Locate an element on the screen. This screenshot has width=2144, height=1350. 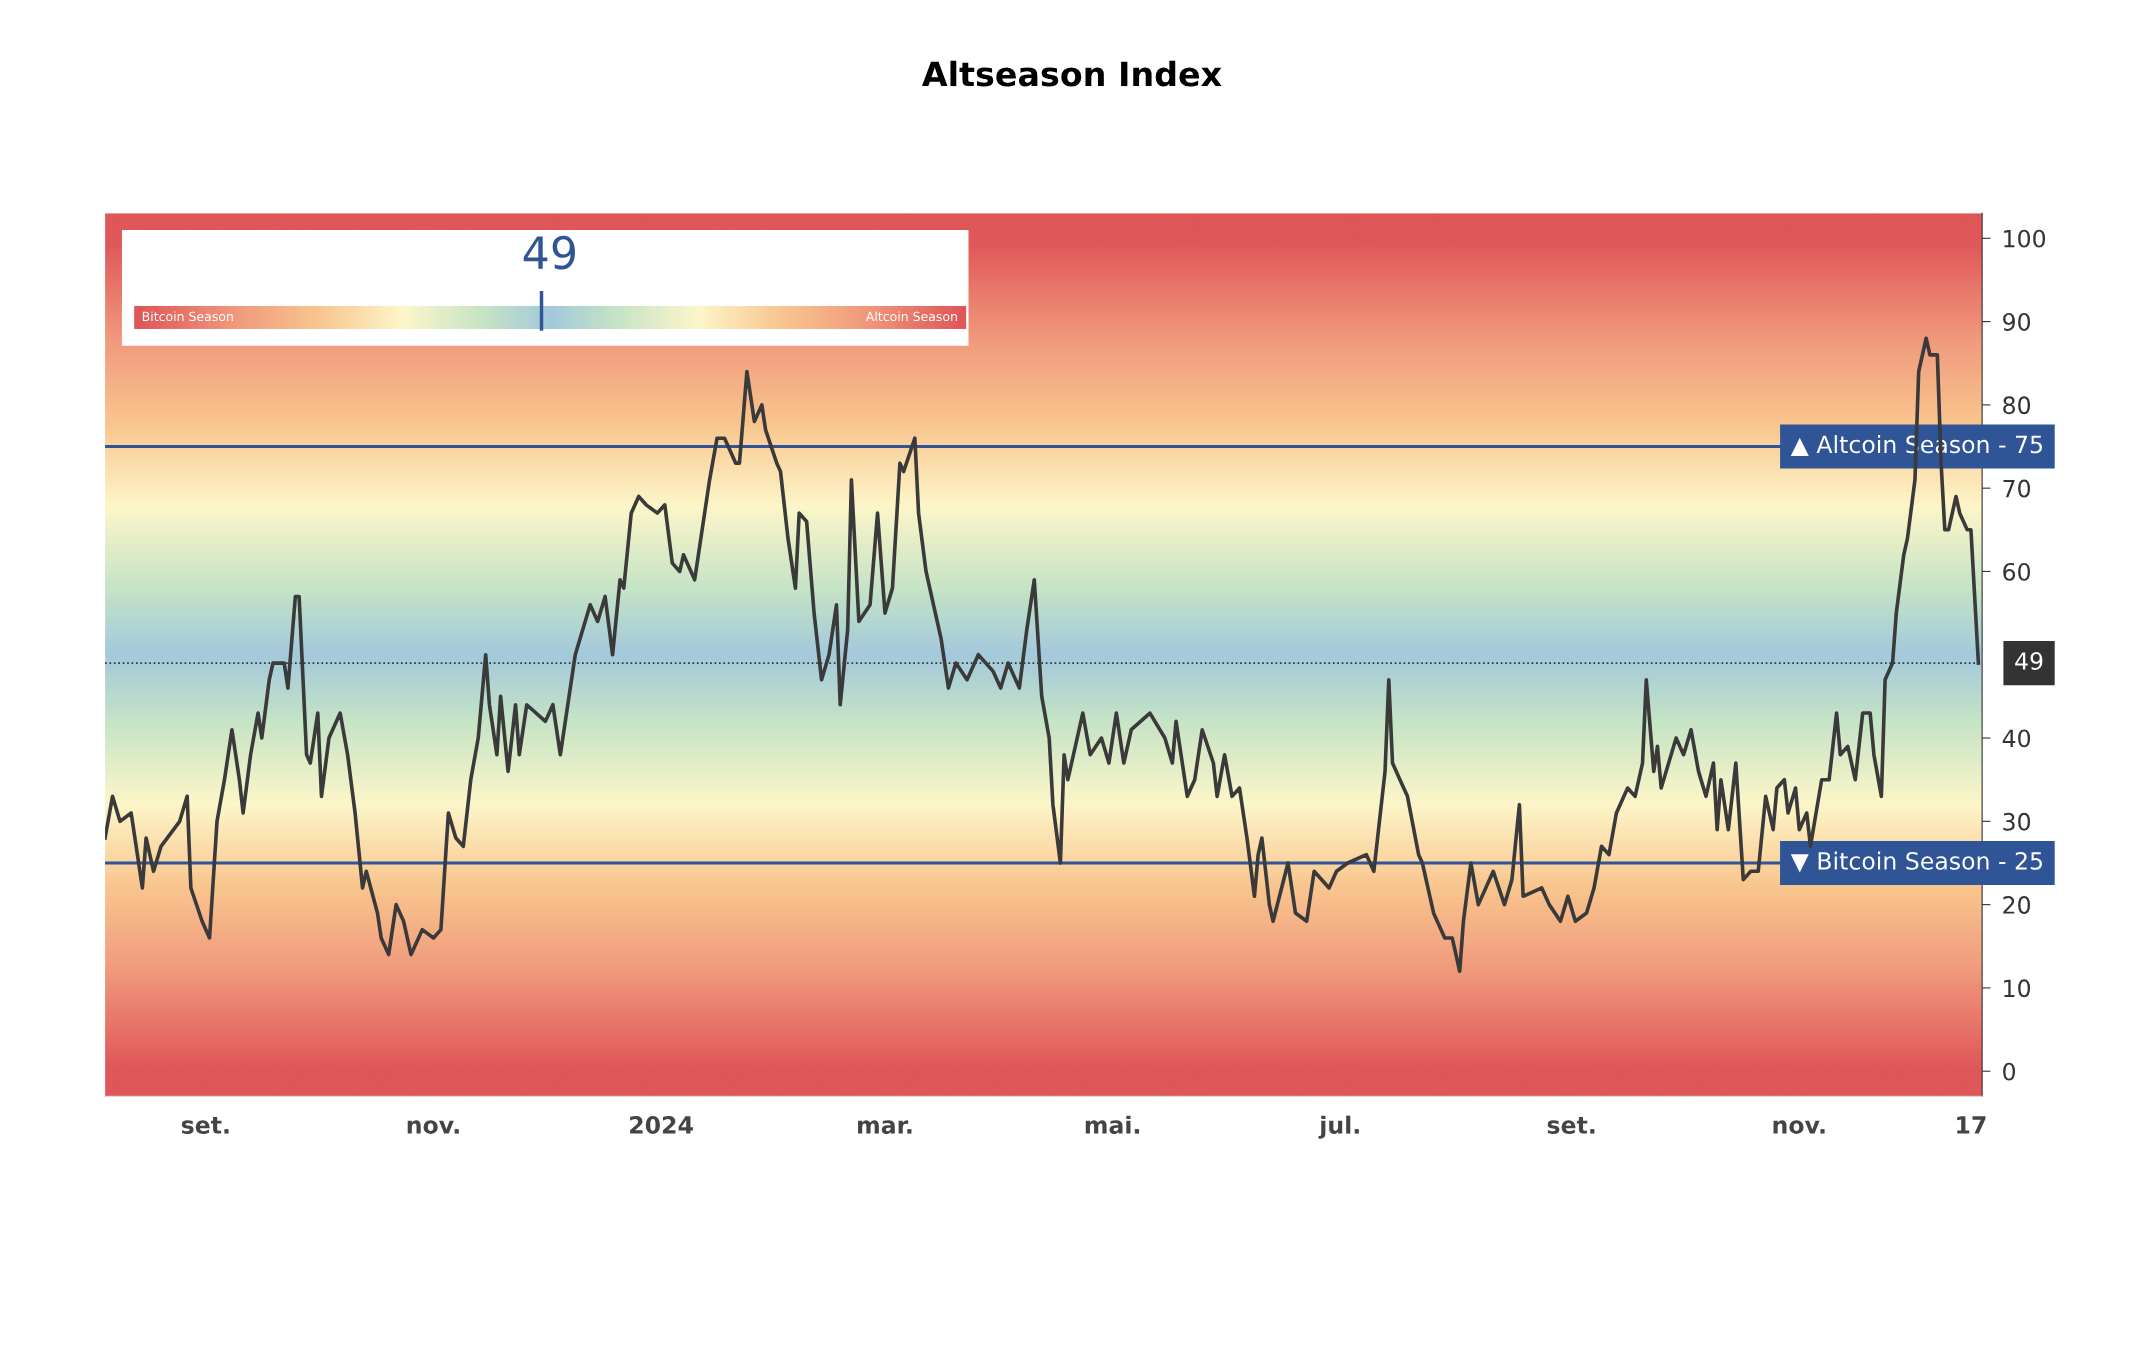
ref-line-label: ▼ Bitcoin Season - 25 is located at coordinates (1916, 862).